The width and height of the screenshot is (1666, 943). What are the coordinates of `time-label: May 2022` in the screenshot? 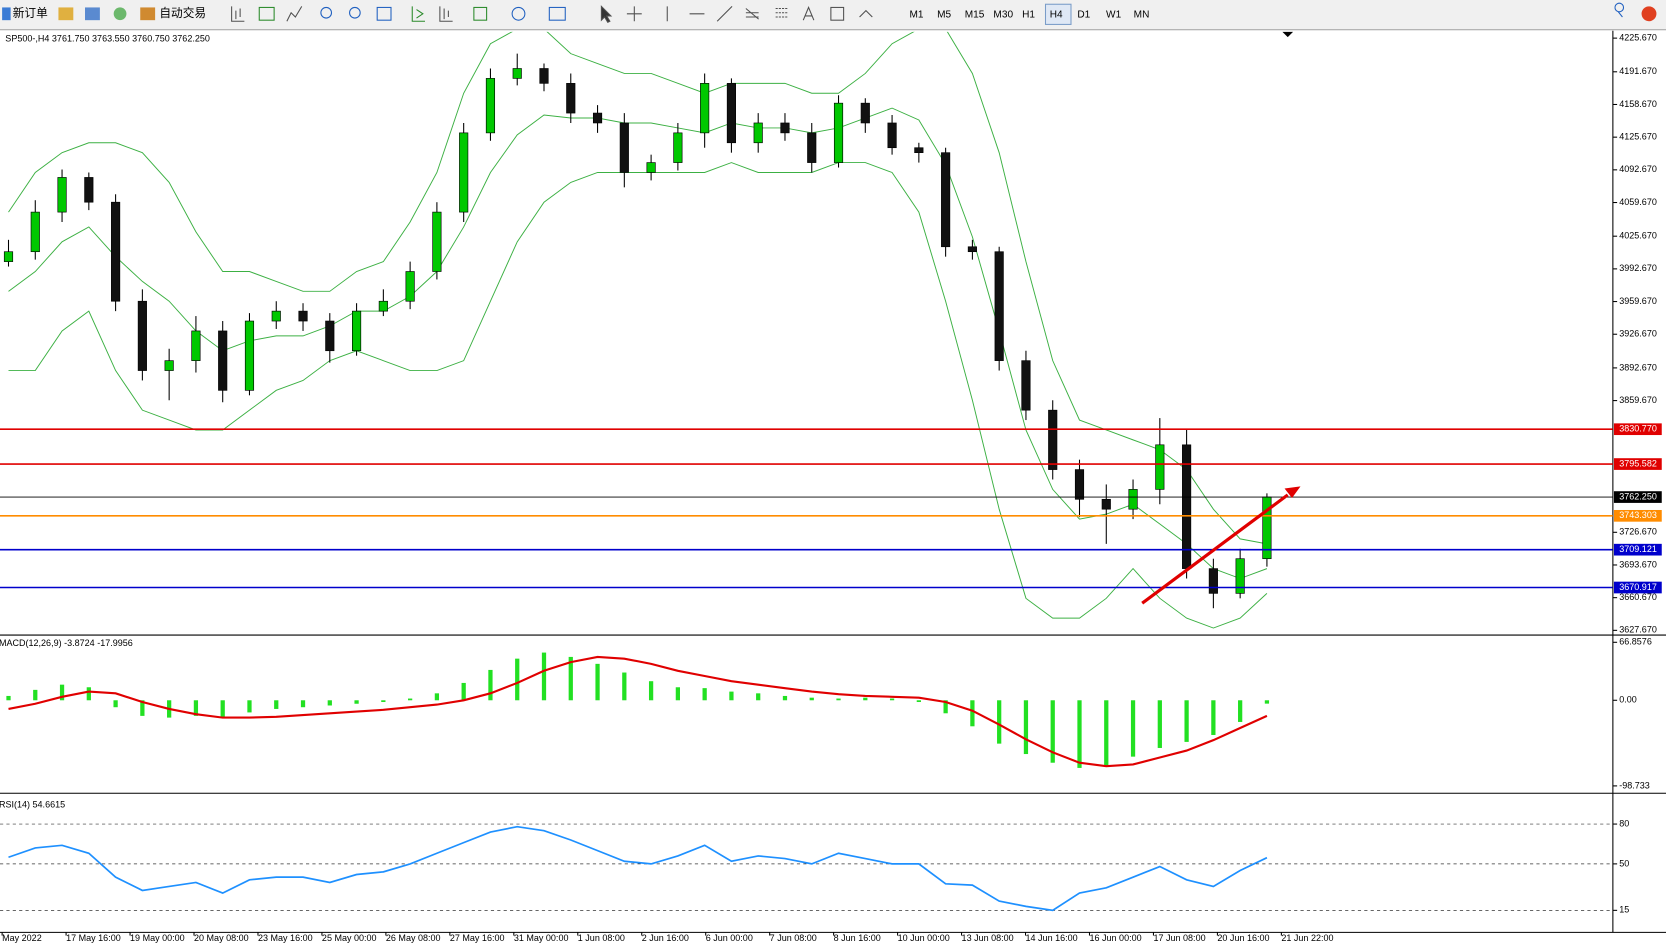 It's located at (22, 938).